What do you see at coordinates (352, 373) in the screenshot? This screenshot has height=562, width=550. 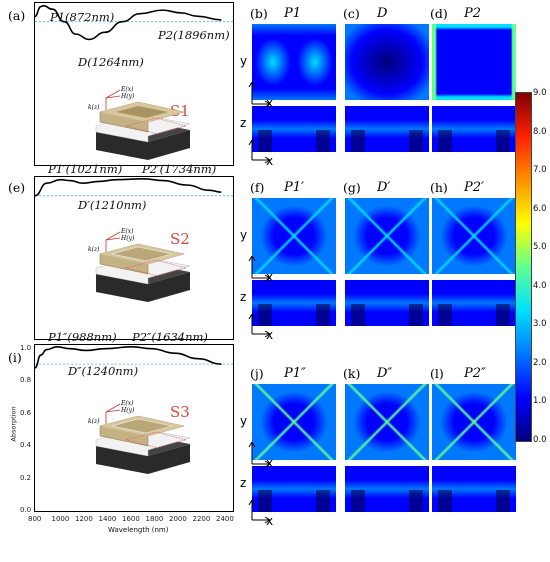 I see `map-label: (k)` at bounding box center [352, 373].